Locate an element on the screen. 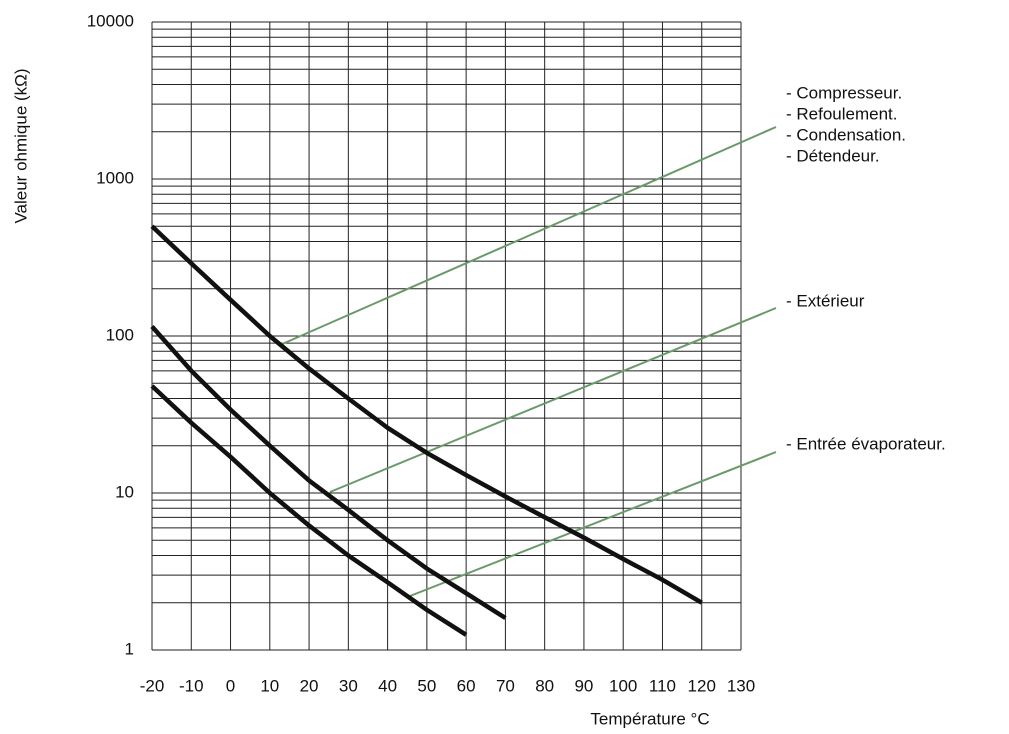  annotation: - Compresseur. is located at coordinates (844, 92).